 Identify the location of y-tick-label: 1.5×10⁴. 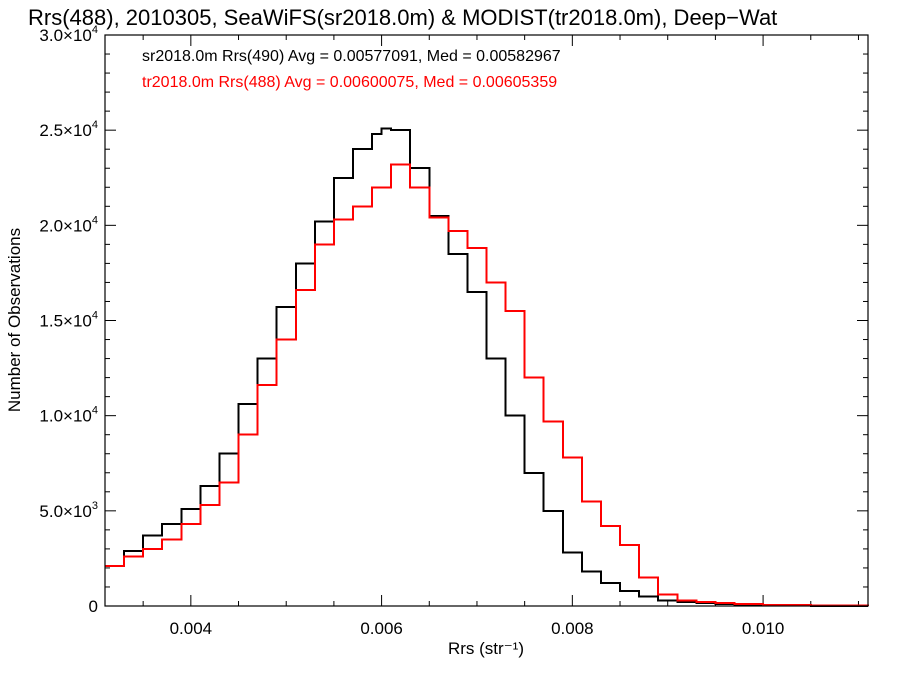
(68, 320).